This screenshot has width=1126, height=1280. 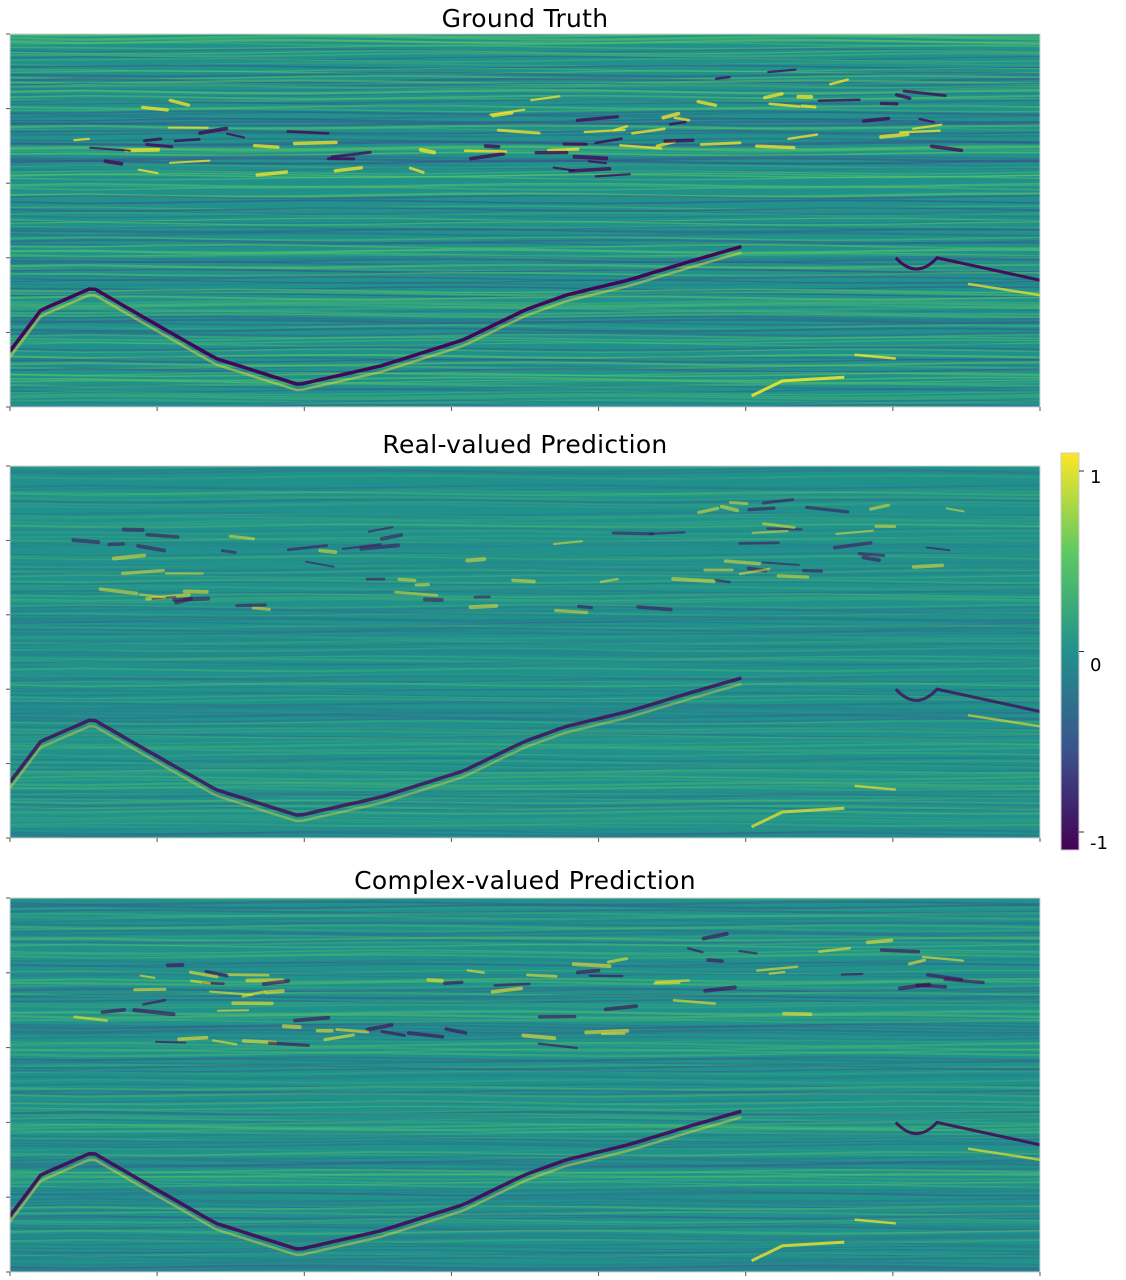 What do you see at coordinates (1003, 720) in the screenshot?
I see `right-horizon-peak` at bounding box center [1003, 720].